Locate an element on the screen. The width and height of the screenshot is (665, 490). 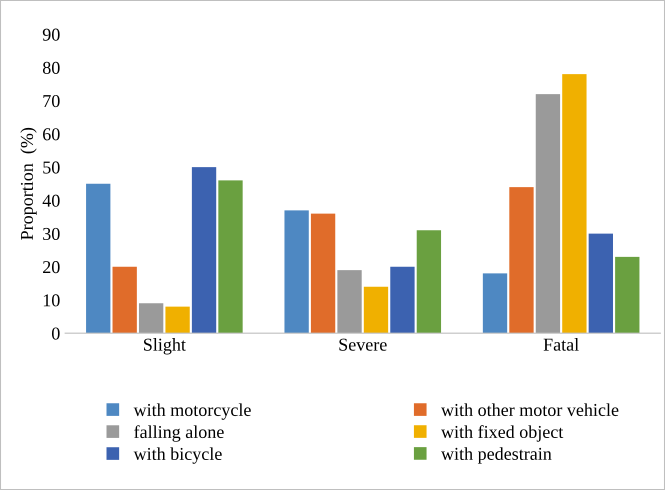
legend-label: with bicycle is located at coordinates (178, 455).